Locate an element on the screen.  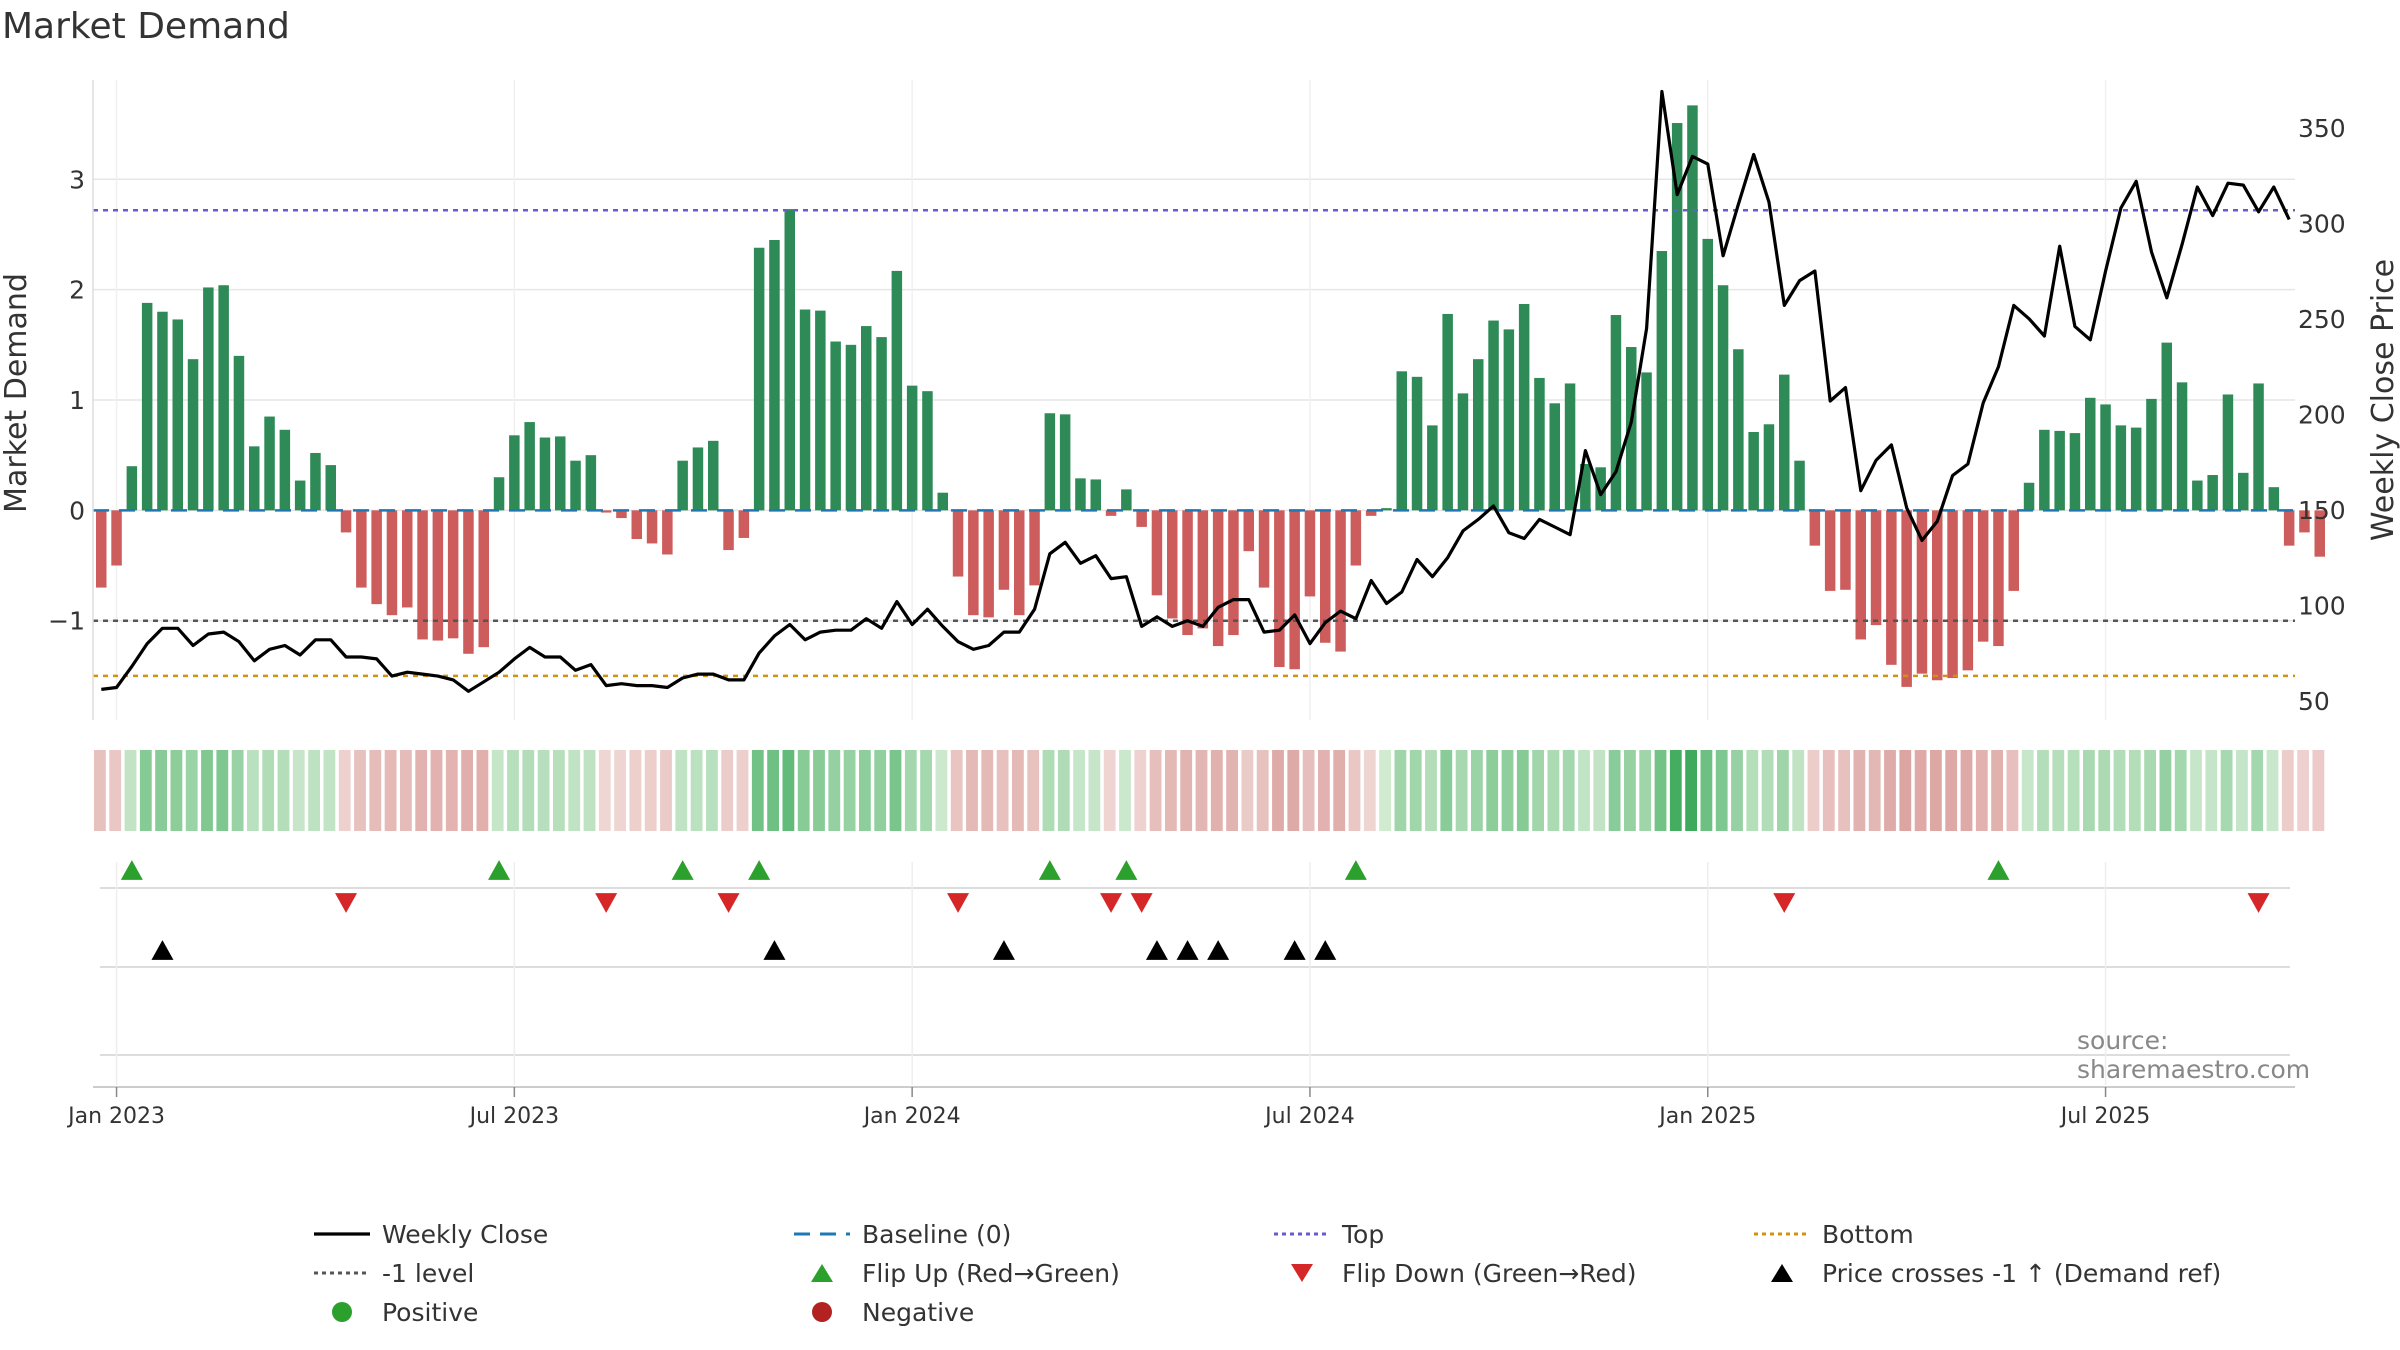
legend-label: Negative is located at coordinates (918, 1312).